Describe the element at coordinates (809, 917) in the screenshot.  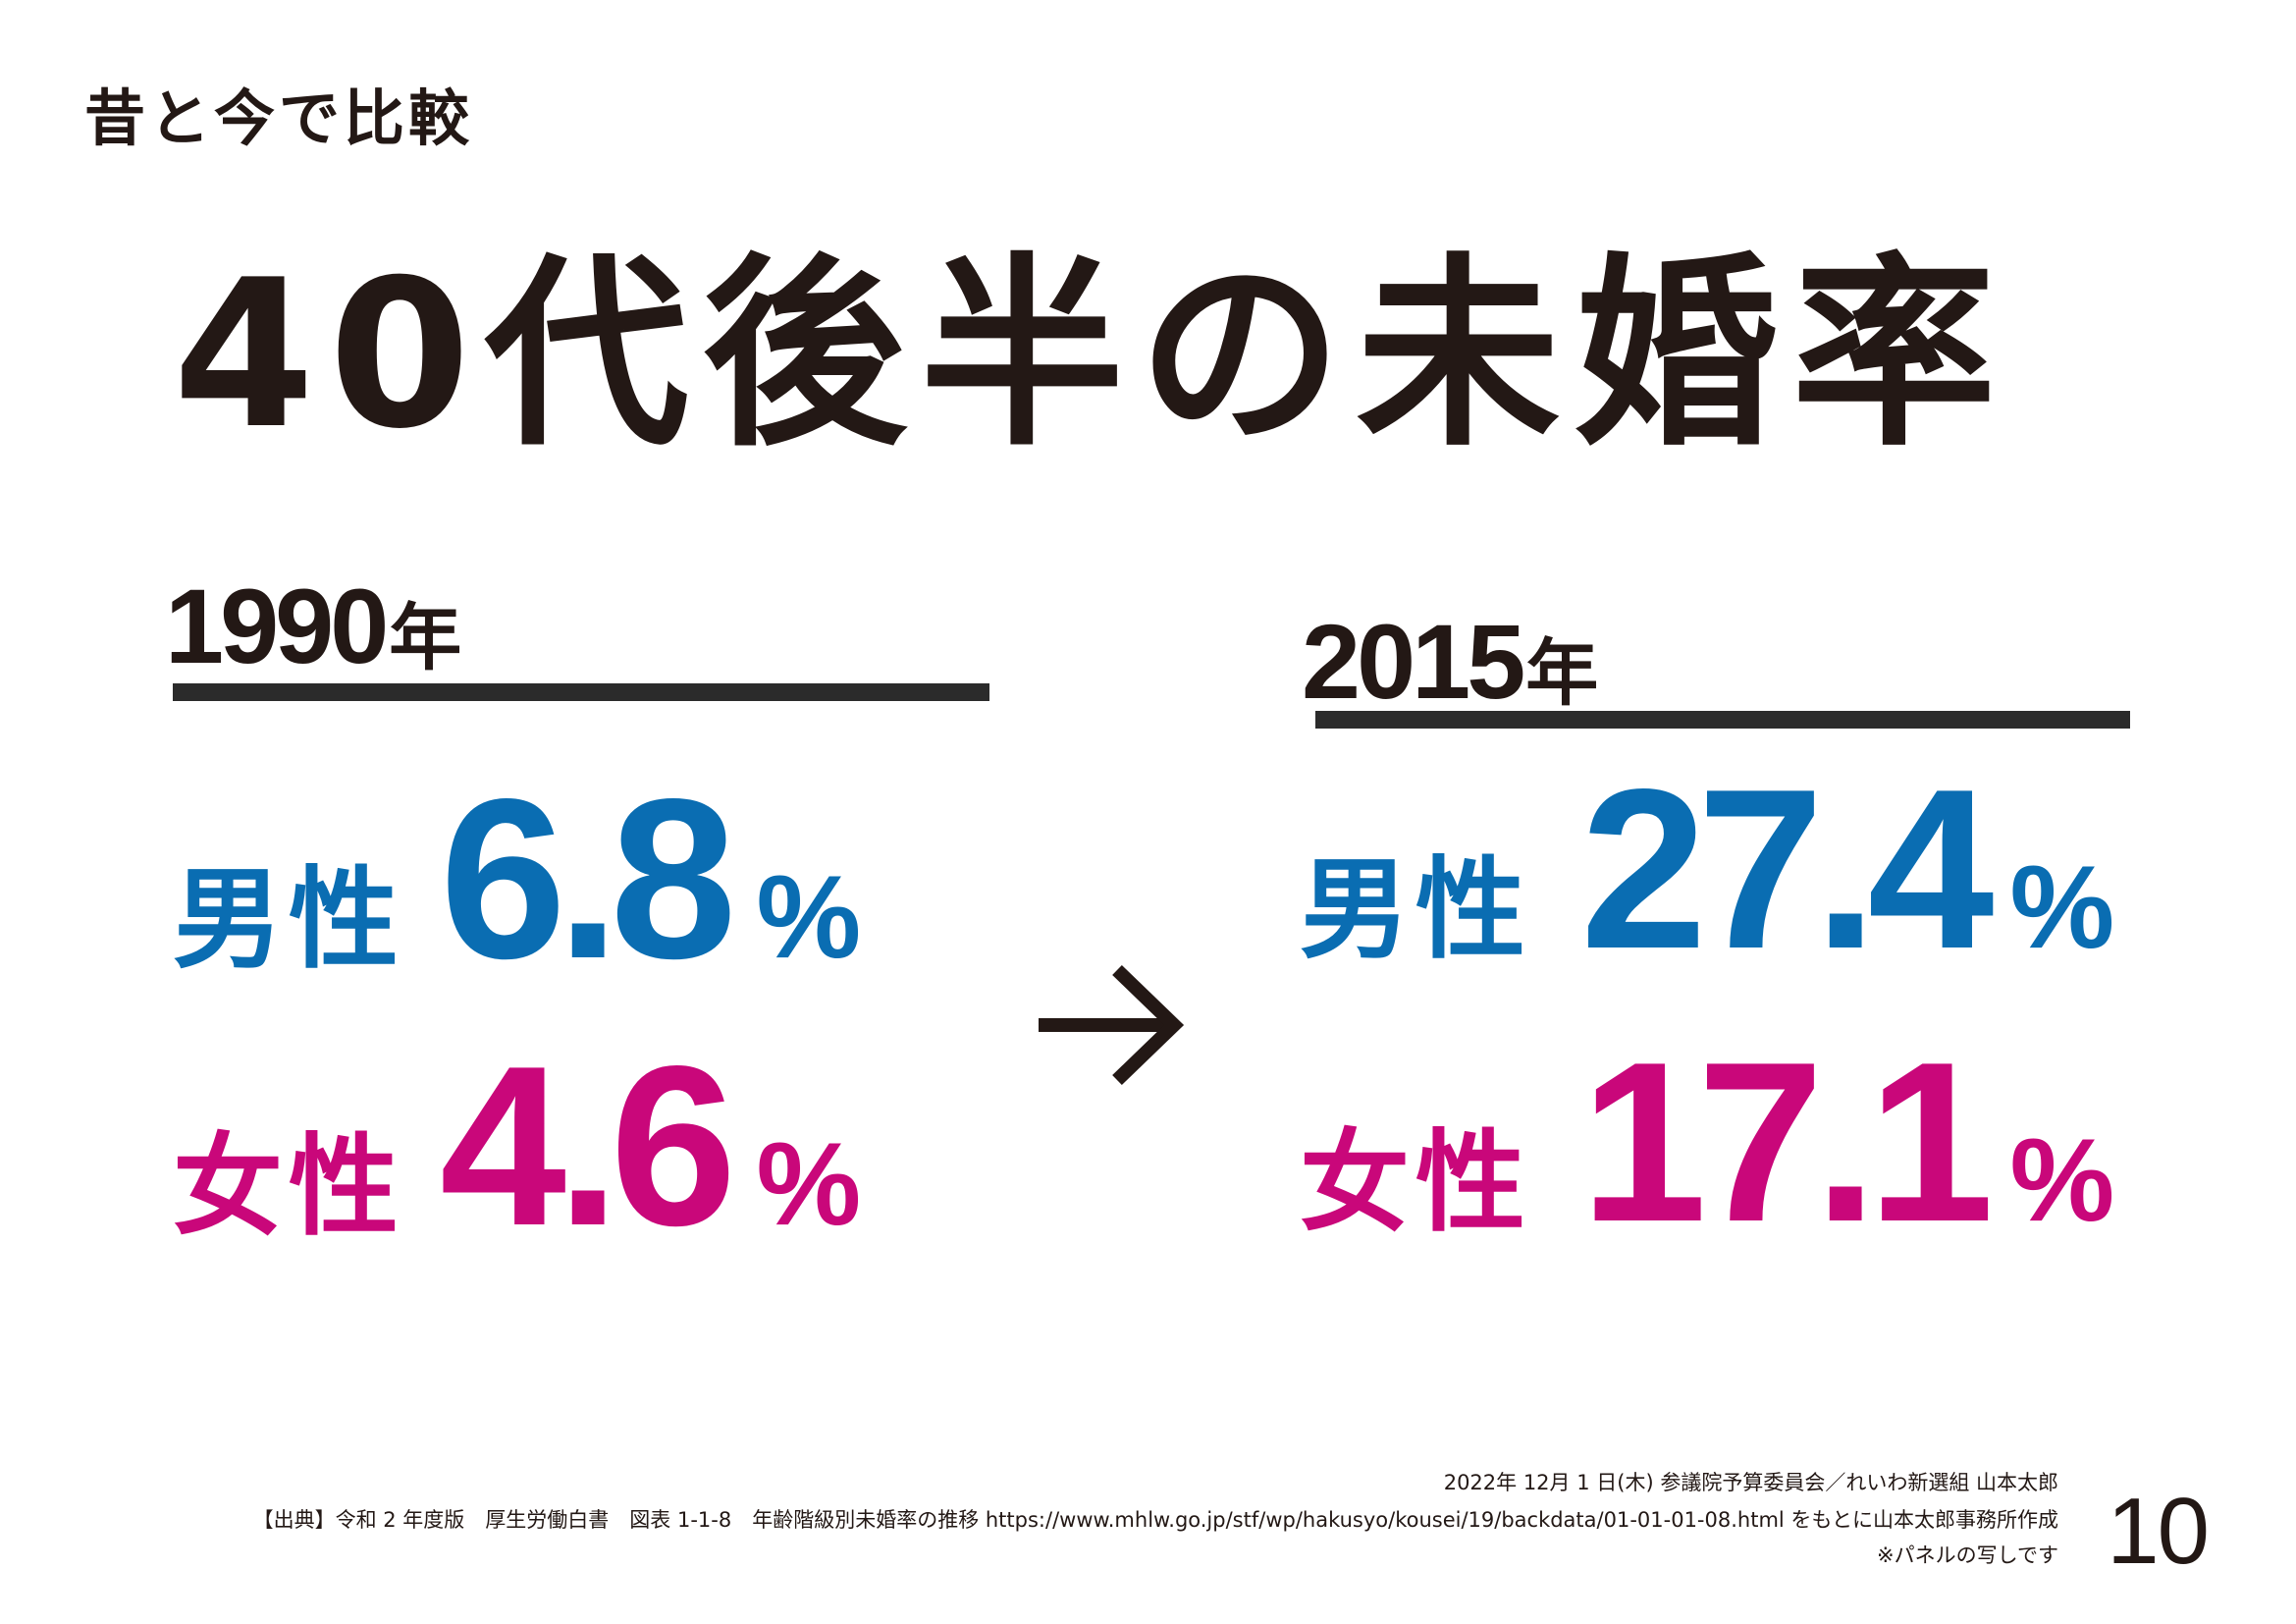
I see `stat-1990-male-unit: %` at that location.